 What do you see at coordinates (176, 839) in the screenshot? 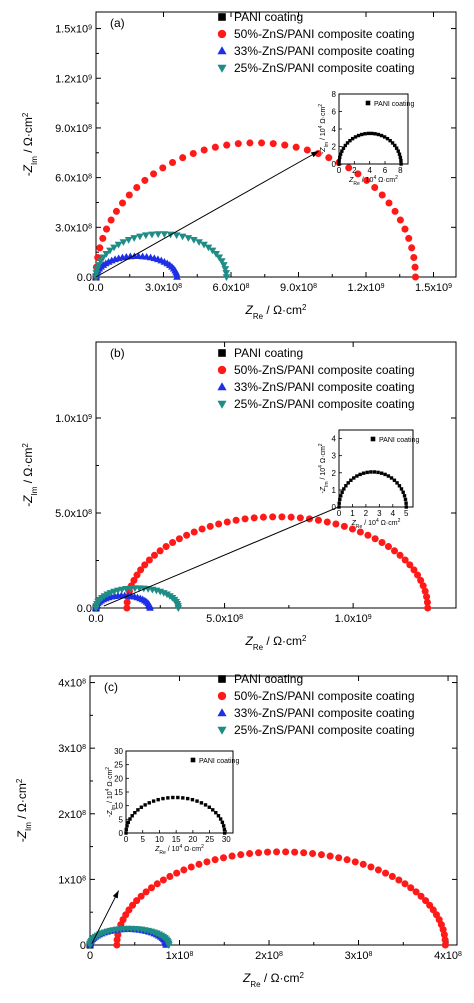
I see `inset-x-tick-label: 15` at bounding box center [176, 839].